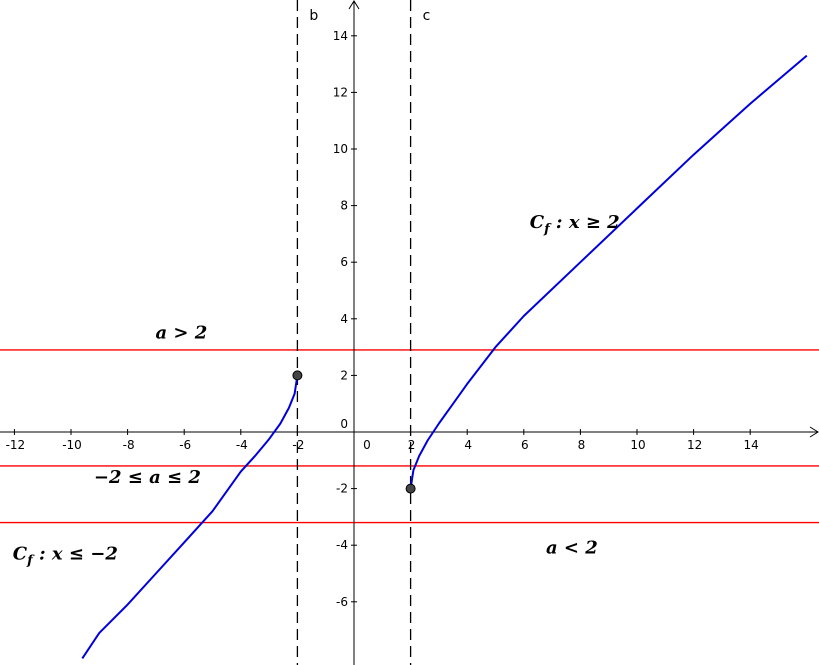  Describe the element at coordinates (342, 602) in the screenshot. I see `y-tick-label: -6` at that location.